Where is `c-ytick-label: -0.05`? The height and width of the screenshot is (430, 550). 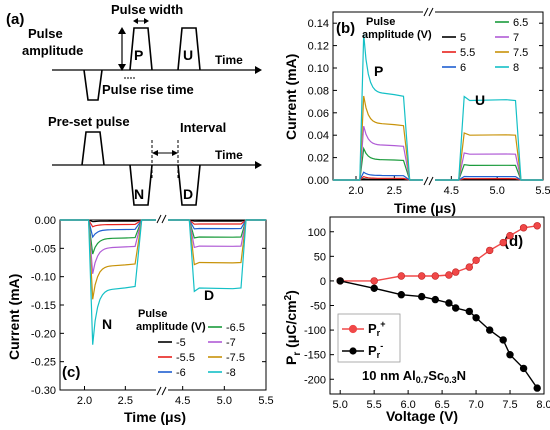 c-ytick-label: -0.05 is located at coordinates (43, 249).